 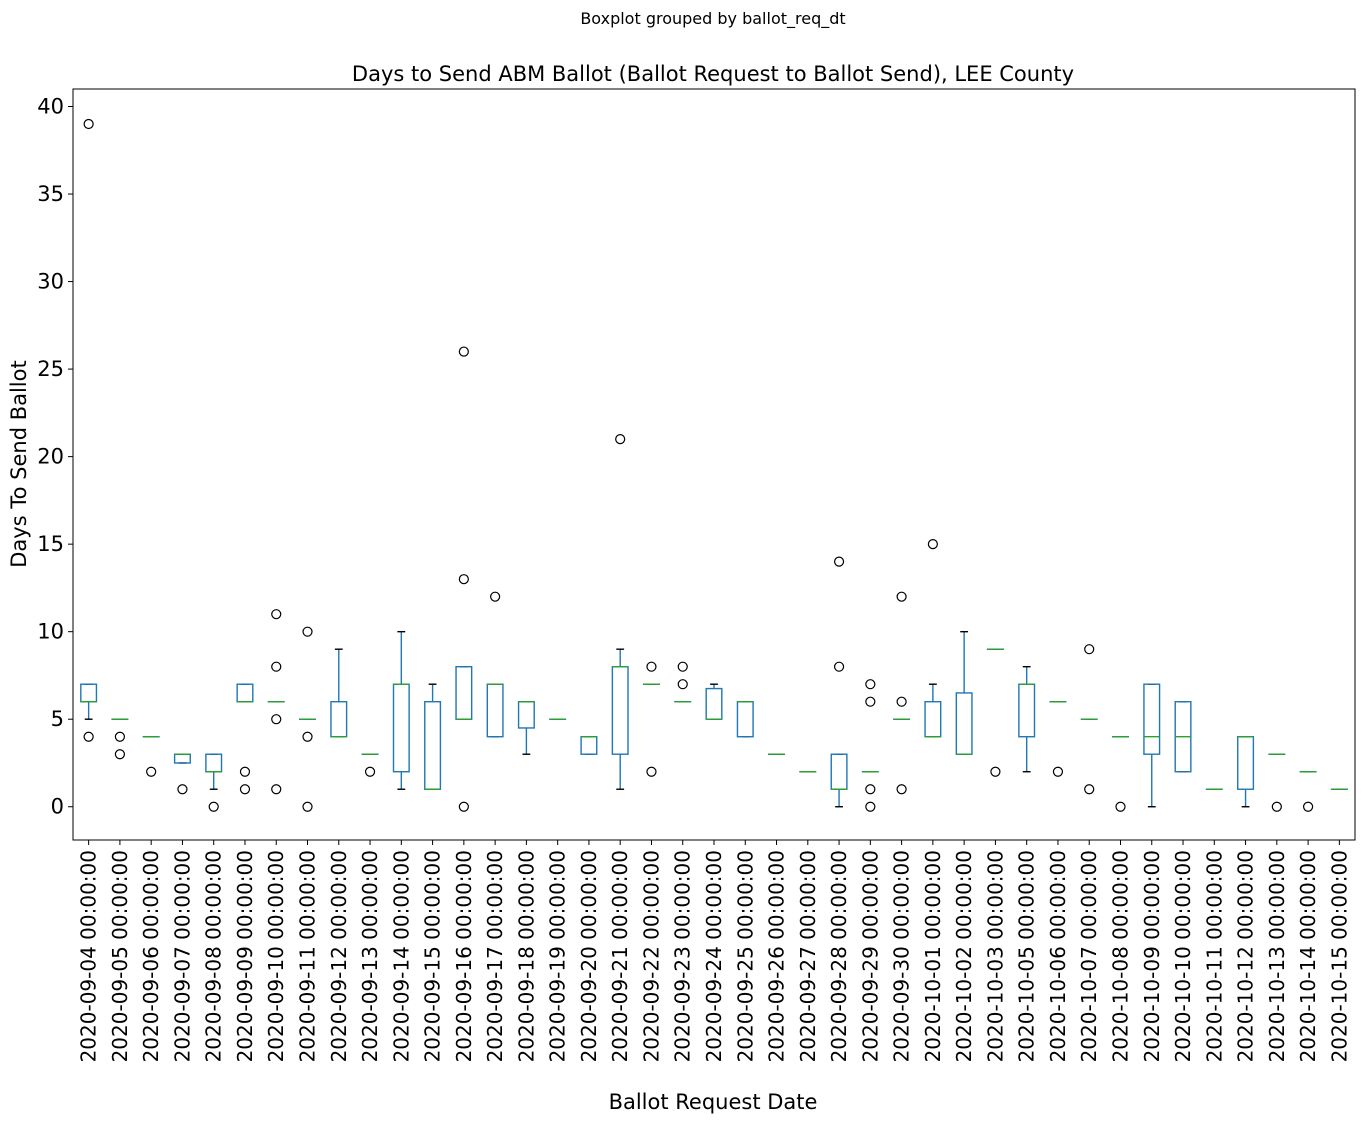 What do you see at coordinates (50, 544) in the screenshot?
I see `y-tick-label: 15` at bounding box center [50, 544].